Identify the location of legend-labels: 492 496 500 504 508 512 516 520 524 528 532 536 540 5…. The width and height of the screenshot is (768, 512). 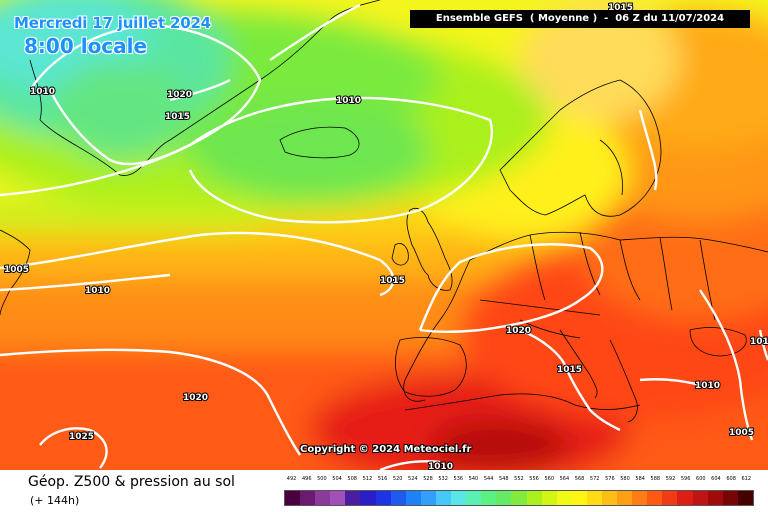
(519, 481).